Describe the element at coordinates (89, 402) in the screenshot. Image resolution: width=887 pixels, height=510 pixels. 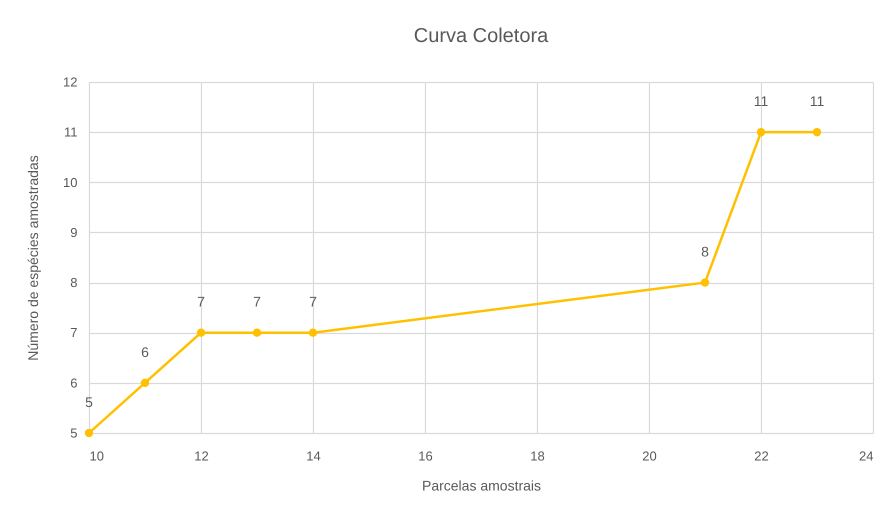
I see `data-label: 5` at that location.